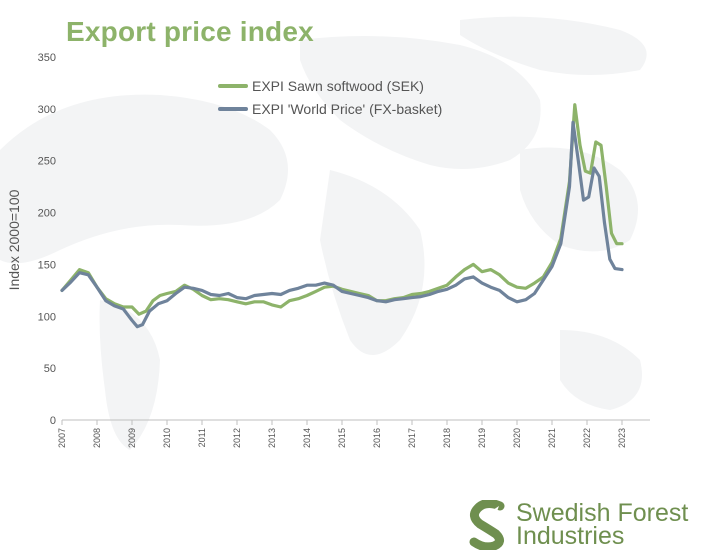 The image size is (708, 558). Describe the element at coordinates (587, 438) in the screenshot. I see `x-tick-label: 2022` at that location.